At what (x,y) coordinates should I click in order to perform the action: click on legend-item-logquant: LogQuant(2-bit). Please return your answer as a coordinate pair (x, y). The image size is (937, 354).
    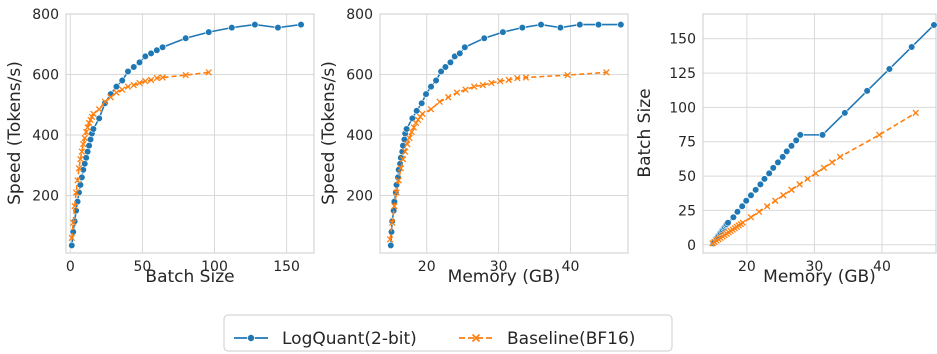
    Looking at the image, I should click on (325, 339).